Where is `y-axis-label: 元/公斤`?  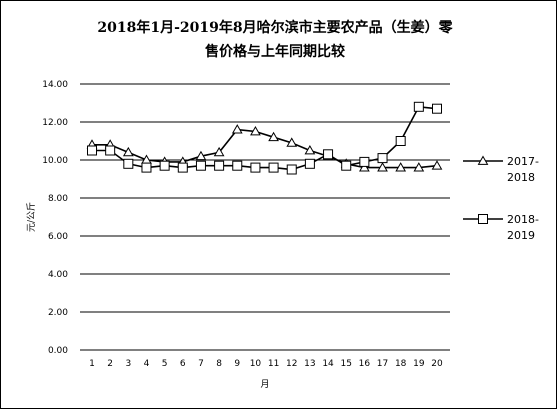
y-axis-label: 元/公斤 is located at coordinates (31, 217).